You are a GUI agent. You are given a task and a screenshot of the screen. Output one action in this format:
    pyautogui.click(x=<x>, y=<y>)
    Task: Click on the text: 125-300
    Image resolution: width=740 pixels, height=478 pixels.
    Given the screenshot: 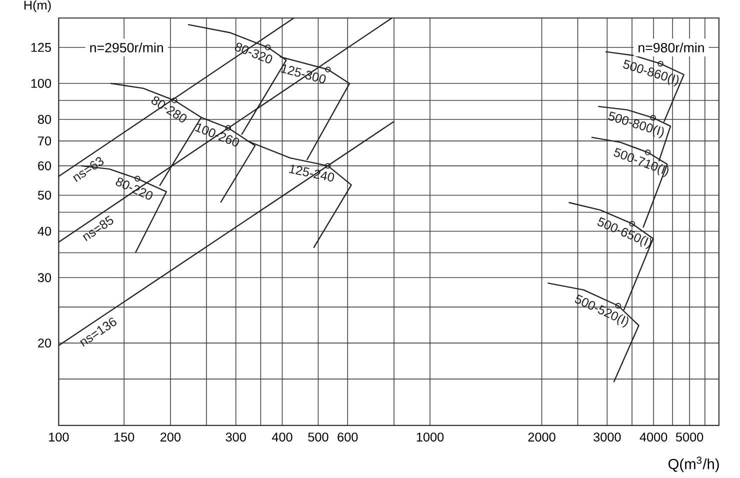 What is the action you would take?
    pyautogui.click(x=303, y=74)
    